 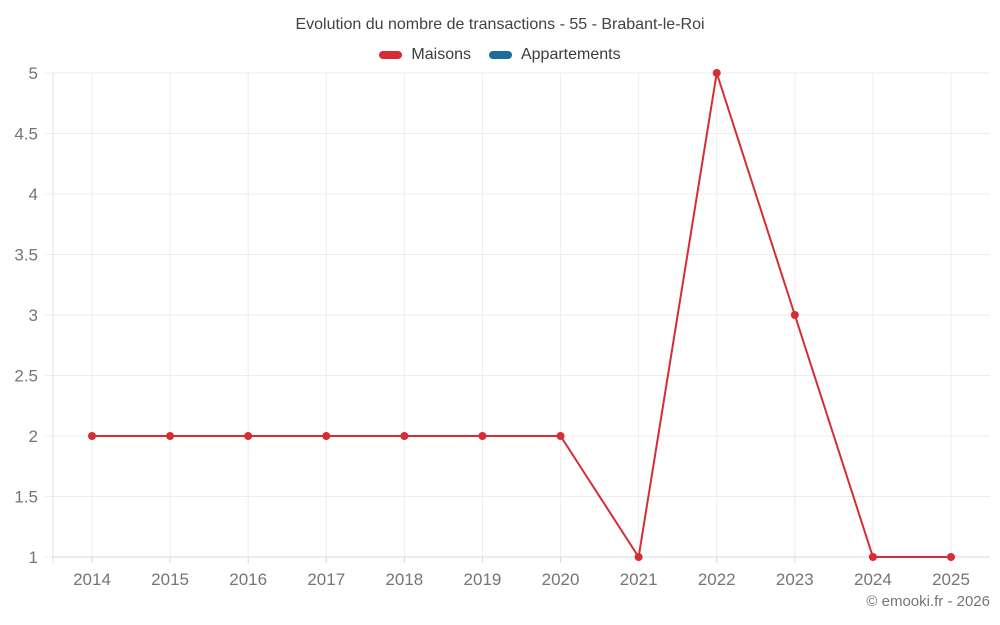 I want to click on svg-text: 2019, so click(x=483, y=579).